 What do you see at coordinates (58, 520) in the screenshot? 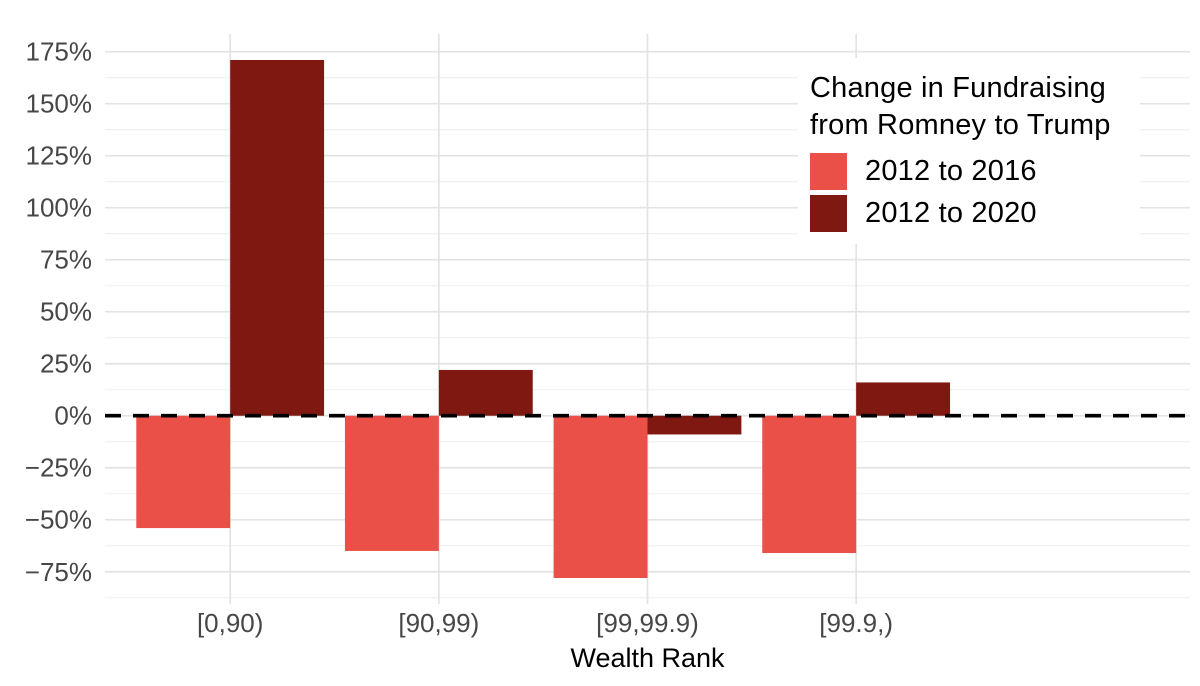
I see `y-tick-label: −50%` at bounding box center [58, 520].